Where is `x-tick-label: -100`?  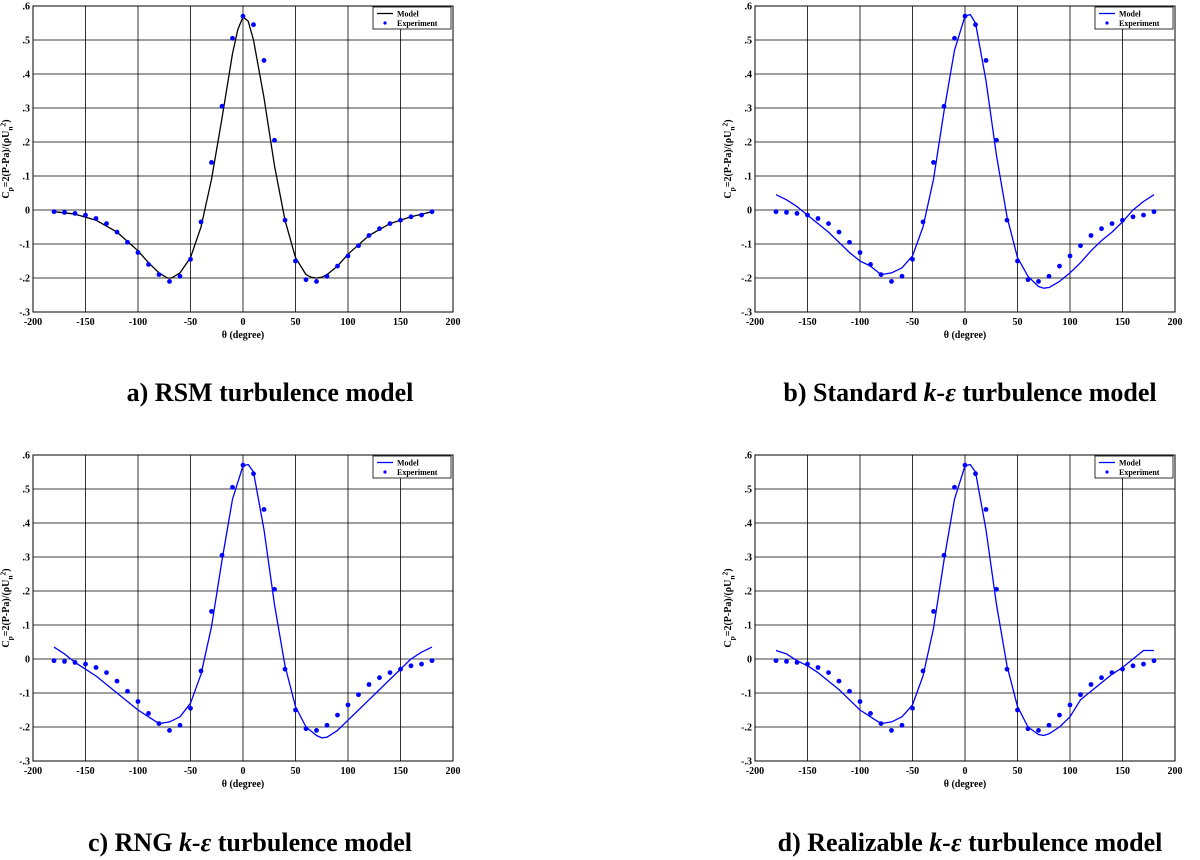
x-tick-label: -100 is located at coordinates (860, 771).